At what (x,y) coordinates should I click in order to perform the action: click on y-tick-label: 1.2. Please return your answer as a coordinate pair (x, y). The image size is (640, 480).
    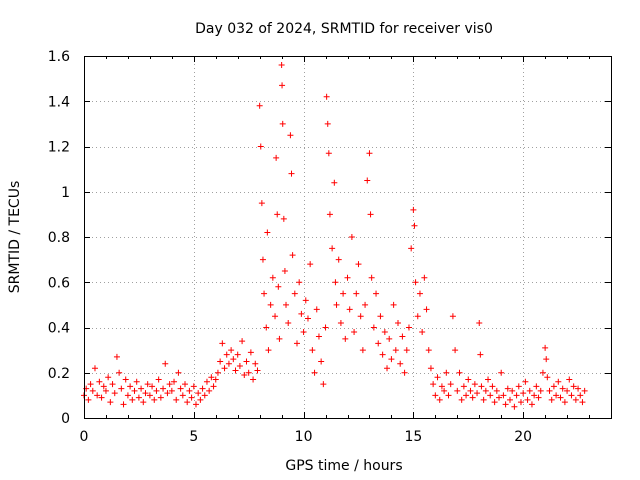
    Looking at the image, I should click on (59, 148).